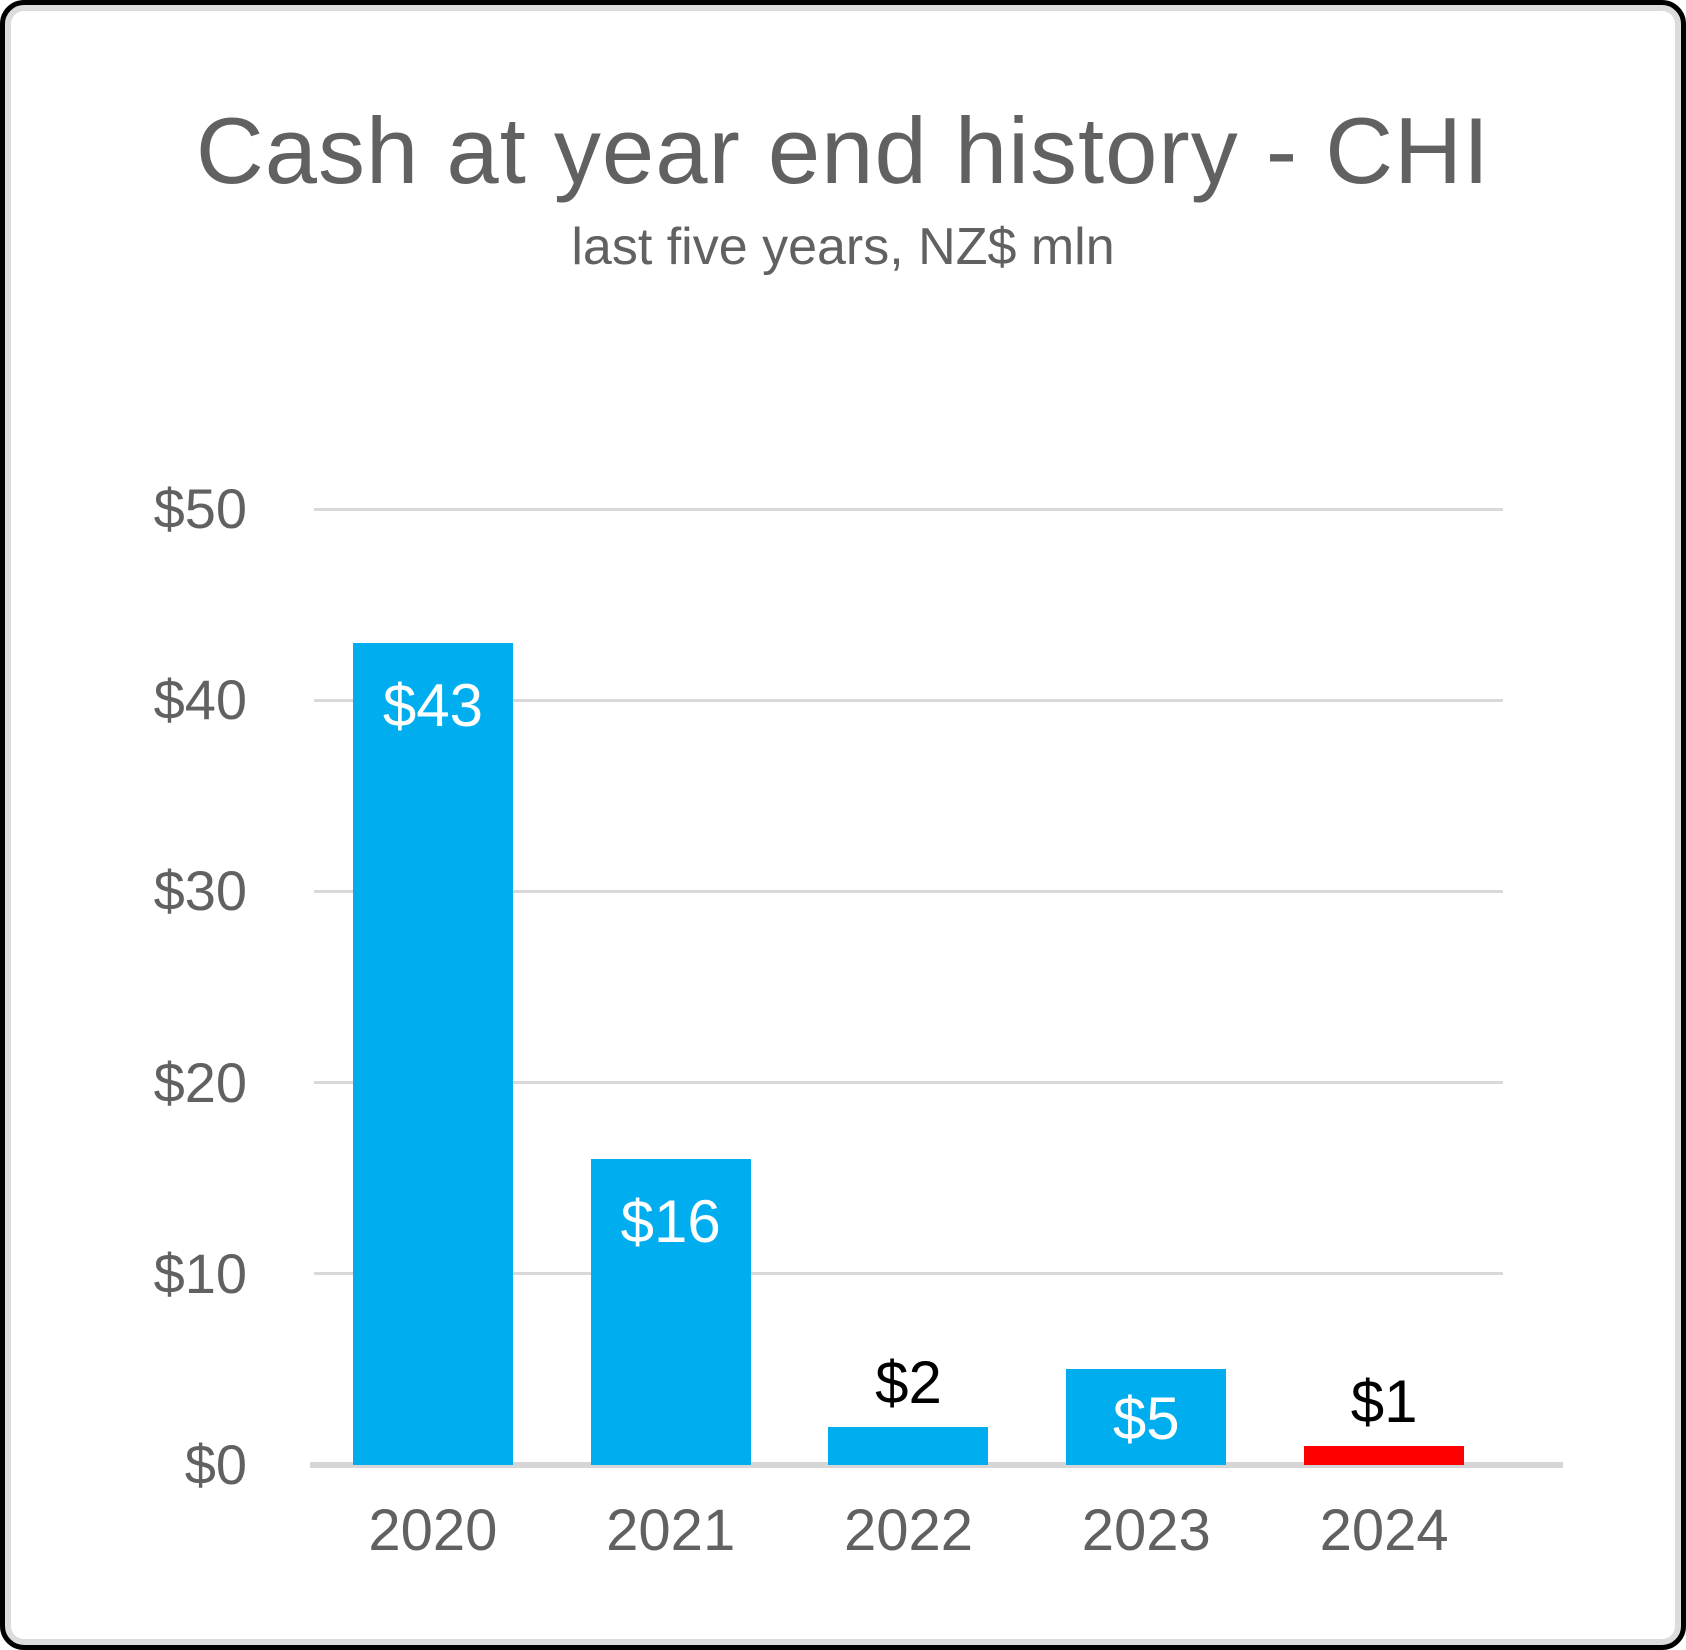  What do you see at coordinates (200, 1273) in the screenshot?
I see `y-tick-label-10: $10` at bounding box center [200, 1273].